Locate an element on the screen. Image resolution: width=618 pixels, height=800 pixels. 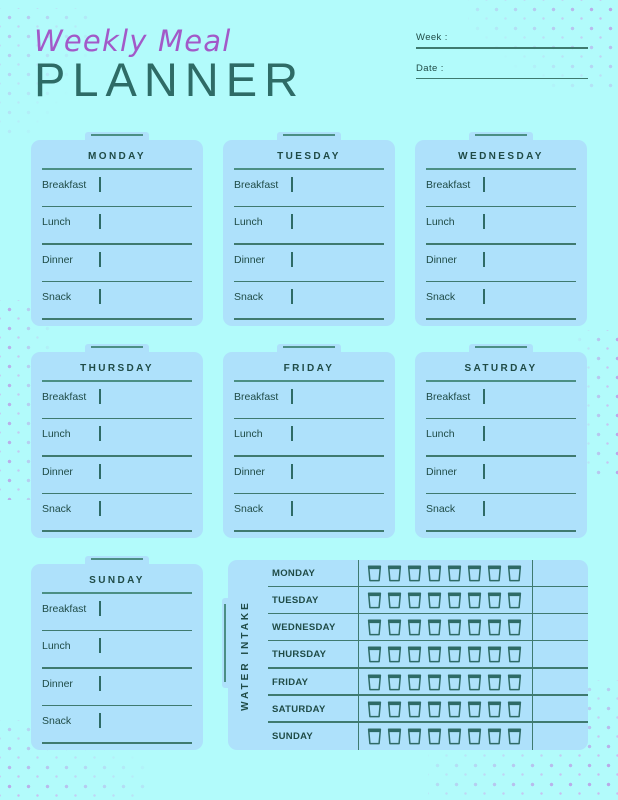
day-card-sunday: SUNDAY Breakfast Lunch Dinner Snack is located at coordinates (117, 653).